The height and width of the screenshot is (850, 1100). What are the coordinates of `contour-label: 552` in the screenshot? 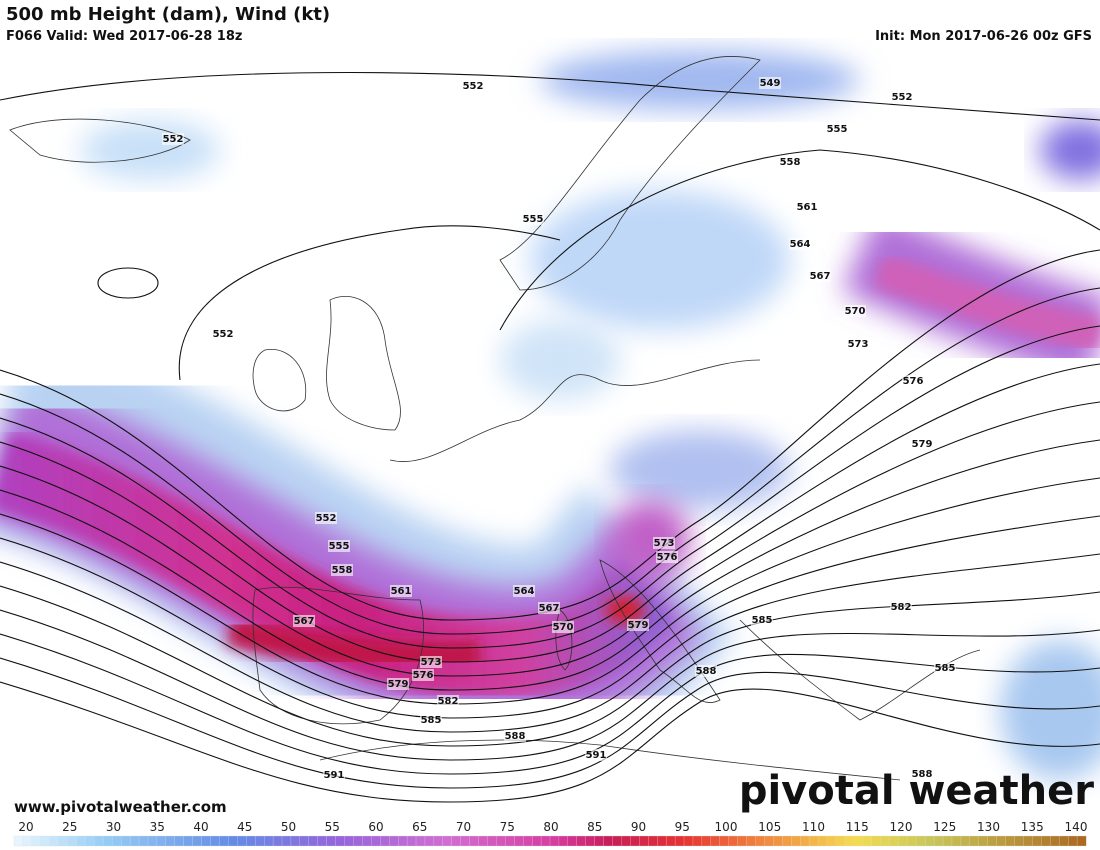 It's located at (326, 518).